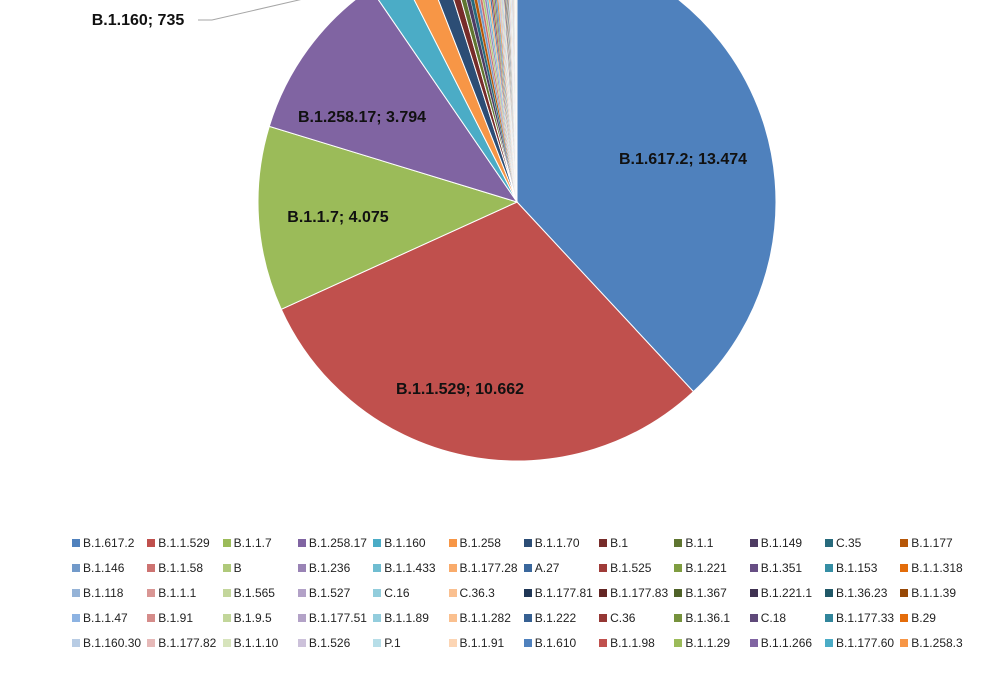 The height and width of the screenshot is (675, 991). What do you see at coordinates (252, 618) in the screenshot?
I see `legend-label: B.1.9.5` at bounding box center [252, 618].